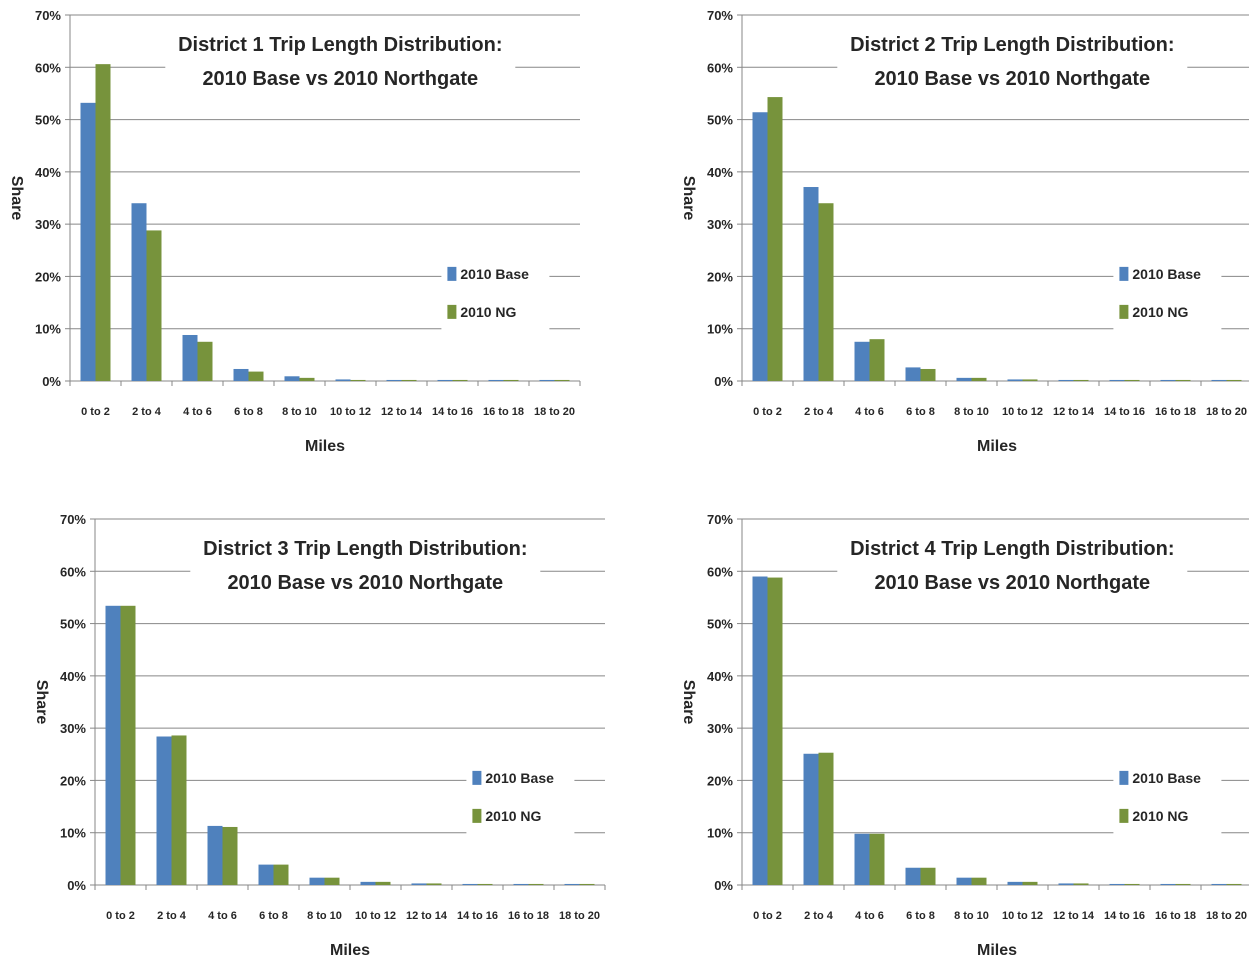 This screenshot has height=962, width=1249. What do you see at coordinates (1012, 45) in the screenshot?
I see `chart-title-line: District 2 Trip Length Distribution:` at bounding box center [1012, 45].